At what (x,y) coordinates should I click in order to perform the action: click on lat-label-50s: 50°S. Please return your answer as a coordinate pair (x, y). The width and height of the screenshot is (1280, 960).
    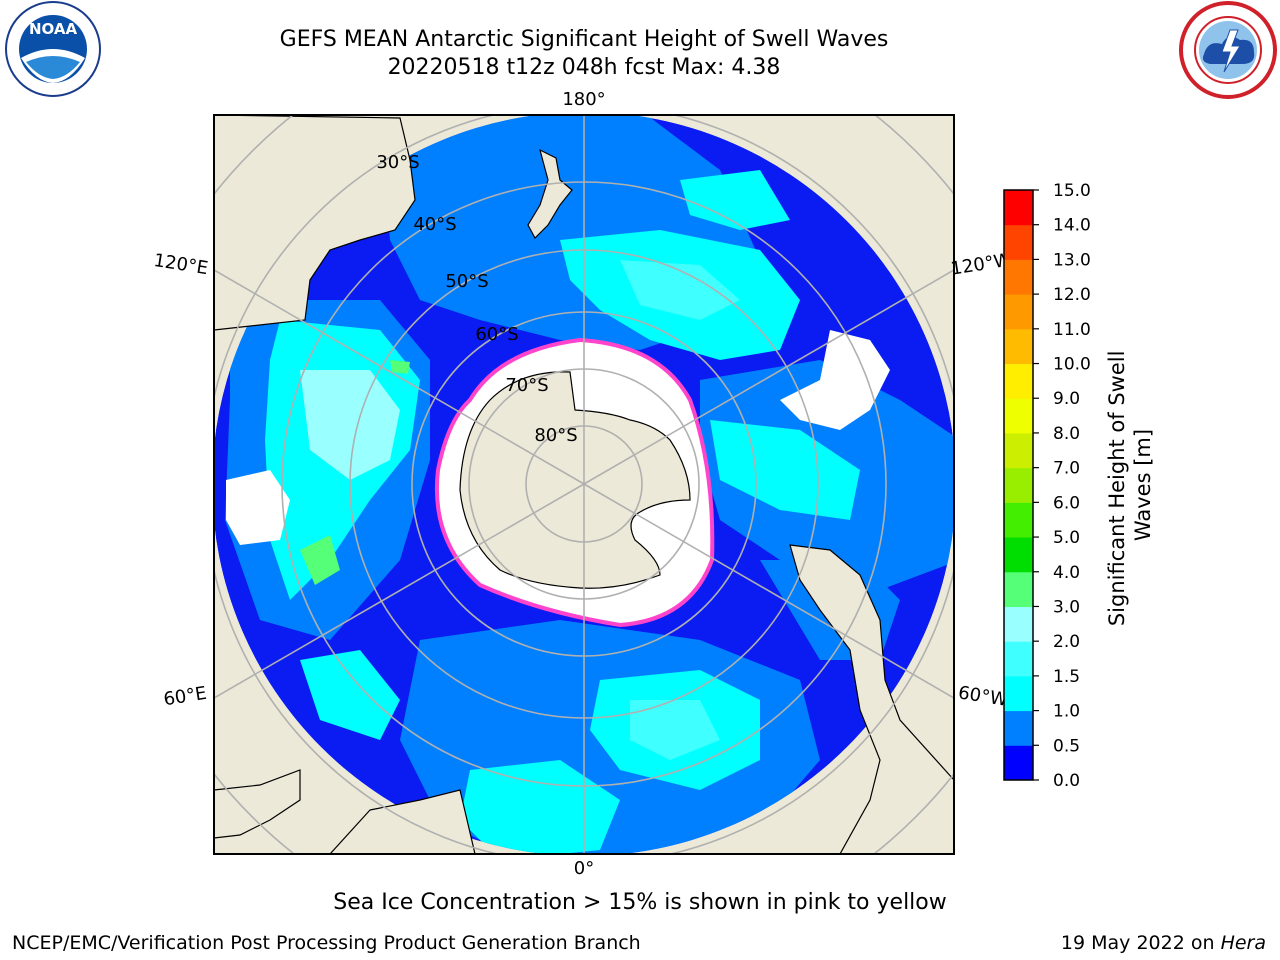
    Looking at the image, I should click on (466, 281).